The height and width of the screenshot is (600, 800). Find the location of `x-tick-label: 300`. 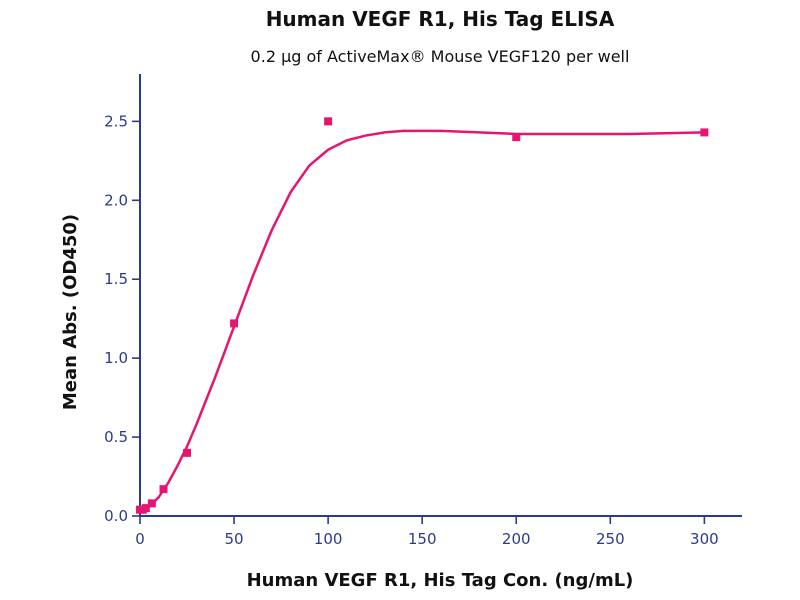

x-tick-label: 300 is located at coordinates (704, 539).